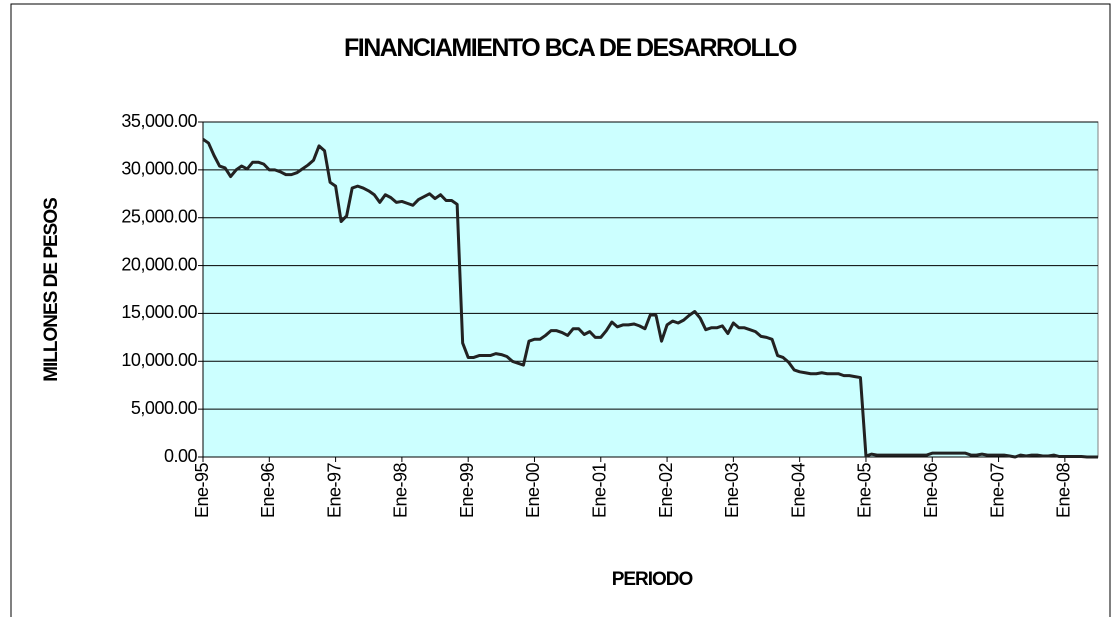 The width and height of the screenshot is (1115, 617). I want to click on x-axis-title: PERIODO, so click(652, 579).